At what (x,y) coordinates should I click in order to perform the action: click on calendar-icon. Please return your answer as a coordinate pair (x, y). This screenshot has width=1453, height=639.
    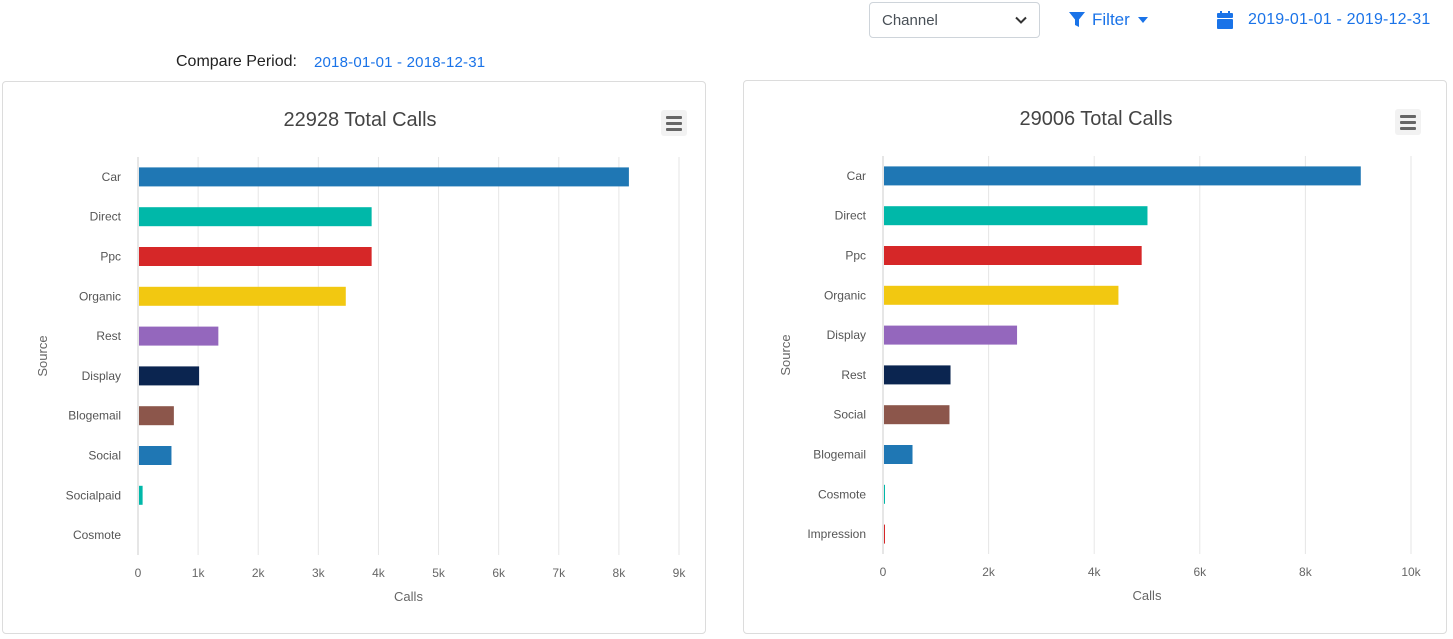
    Looking at the image, I should click on (1225, 19).